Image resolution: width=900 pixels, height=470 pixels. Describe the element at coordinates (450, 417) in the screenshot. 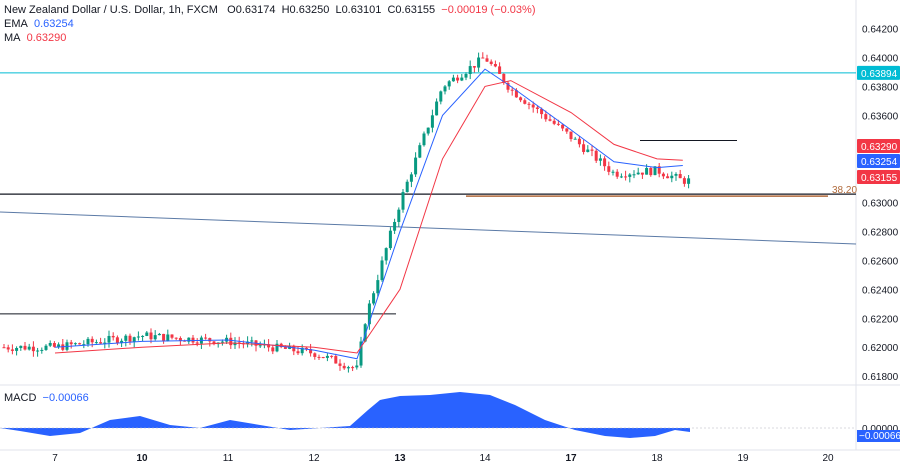

I see `macd-pane: 0.00000−0.00066` at that location.